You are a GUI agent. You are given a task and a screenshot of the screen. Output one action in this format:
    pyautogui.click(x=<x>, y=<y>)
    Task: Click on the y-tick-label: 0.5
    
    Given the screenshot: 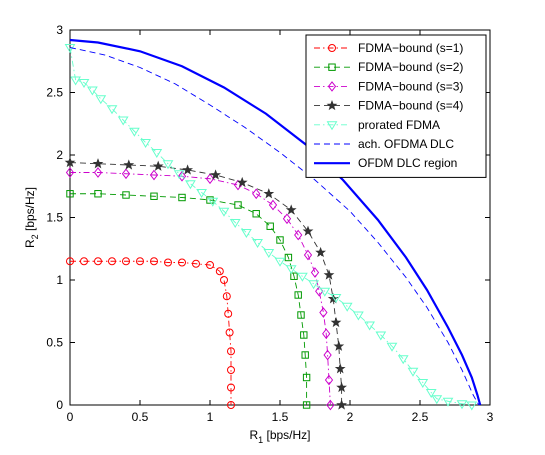 What is the action you would take?
    pyautogui.click(x=54, y=343)
    